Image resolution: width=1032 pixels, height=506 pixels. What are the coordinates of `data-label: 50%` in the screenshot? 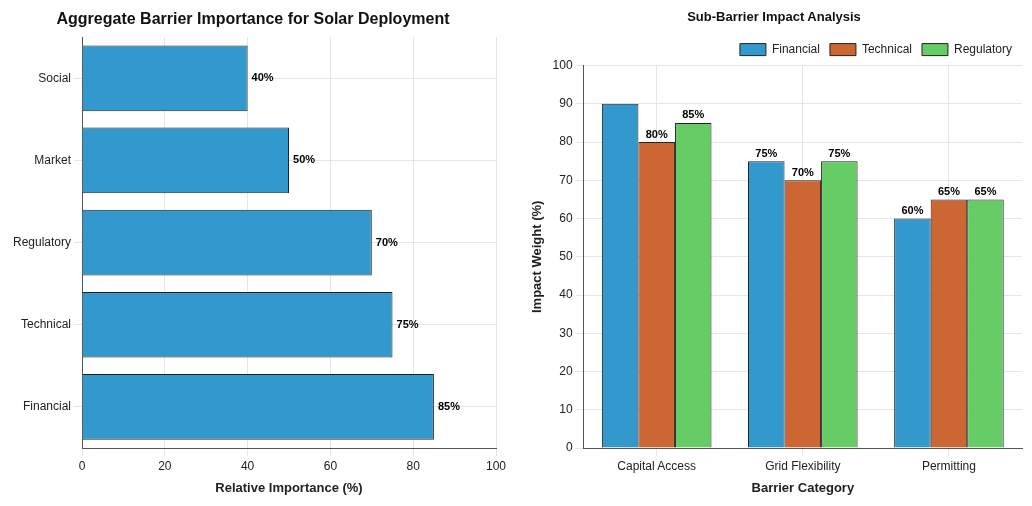 It's located at (304, 159).